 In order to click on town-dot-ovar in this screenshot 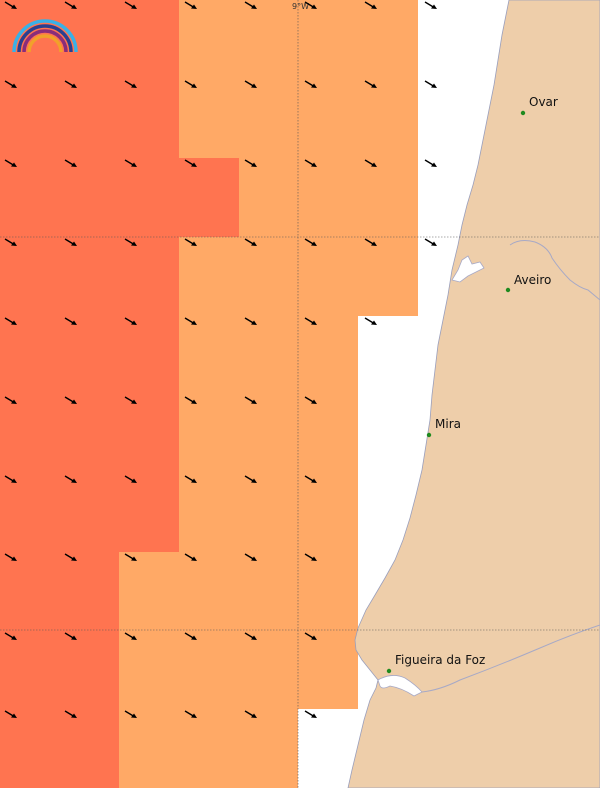, I will do `click(523, 113)`.